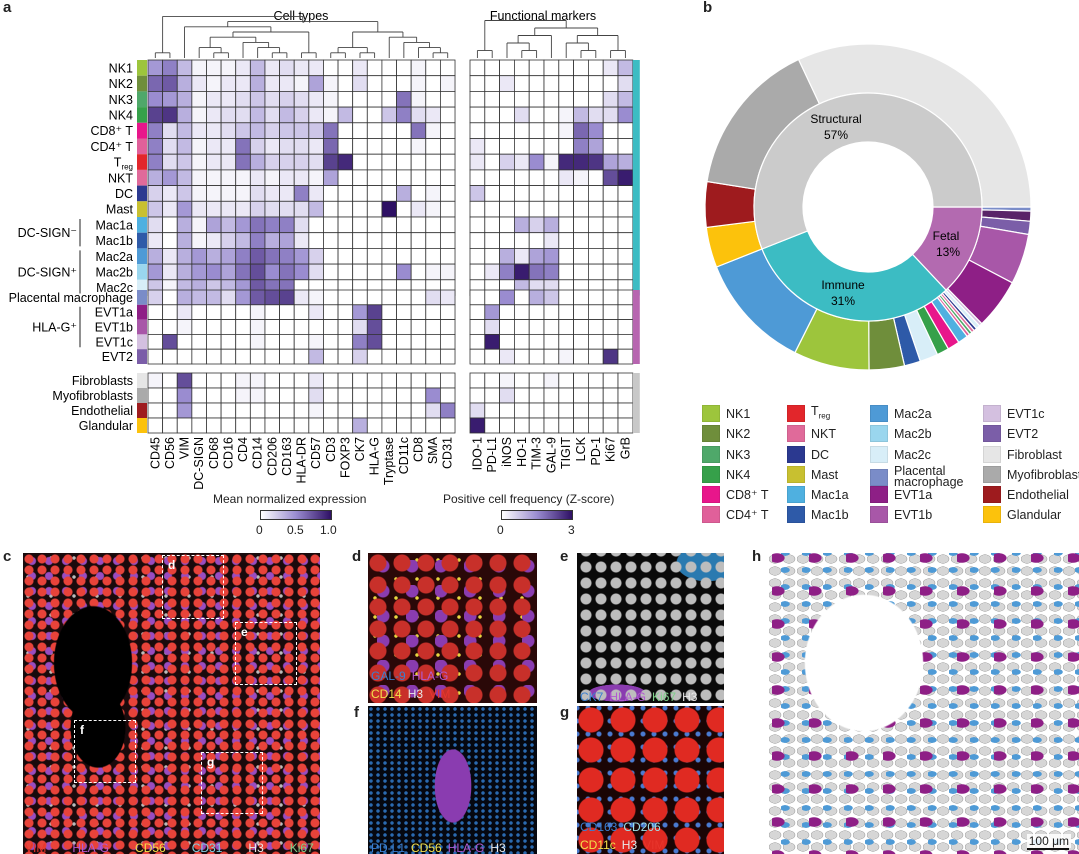 The width and height of the screenshot is (1079, 854). Describe the element at coordinates (854, 276) in the screenshot. I see `donut-inner-slice` at that location.